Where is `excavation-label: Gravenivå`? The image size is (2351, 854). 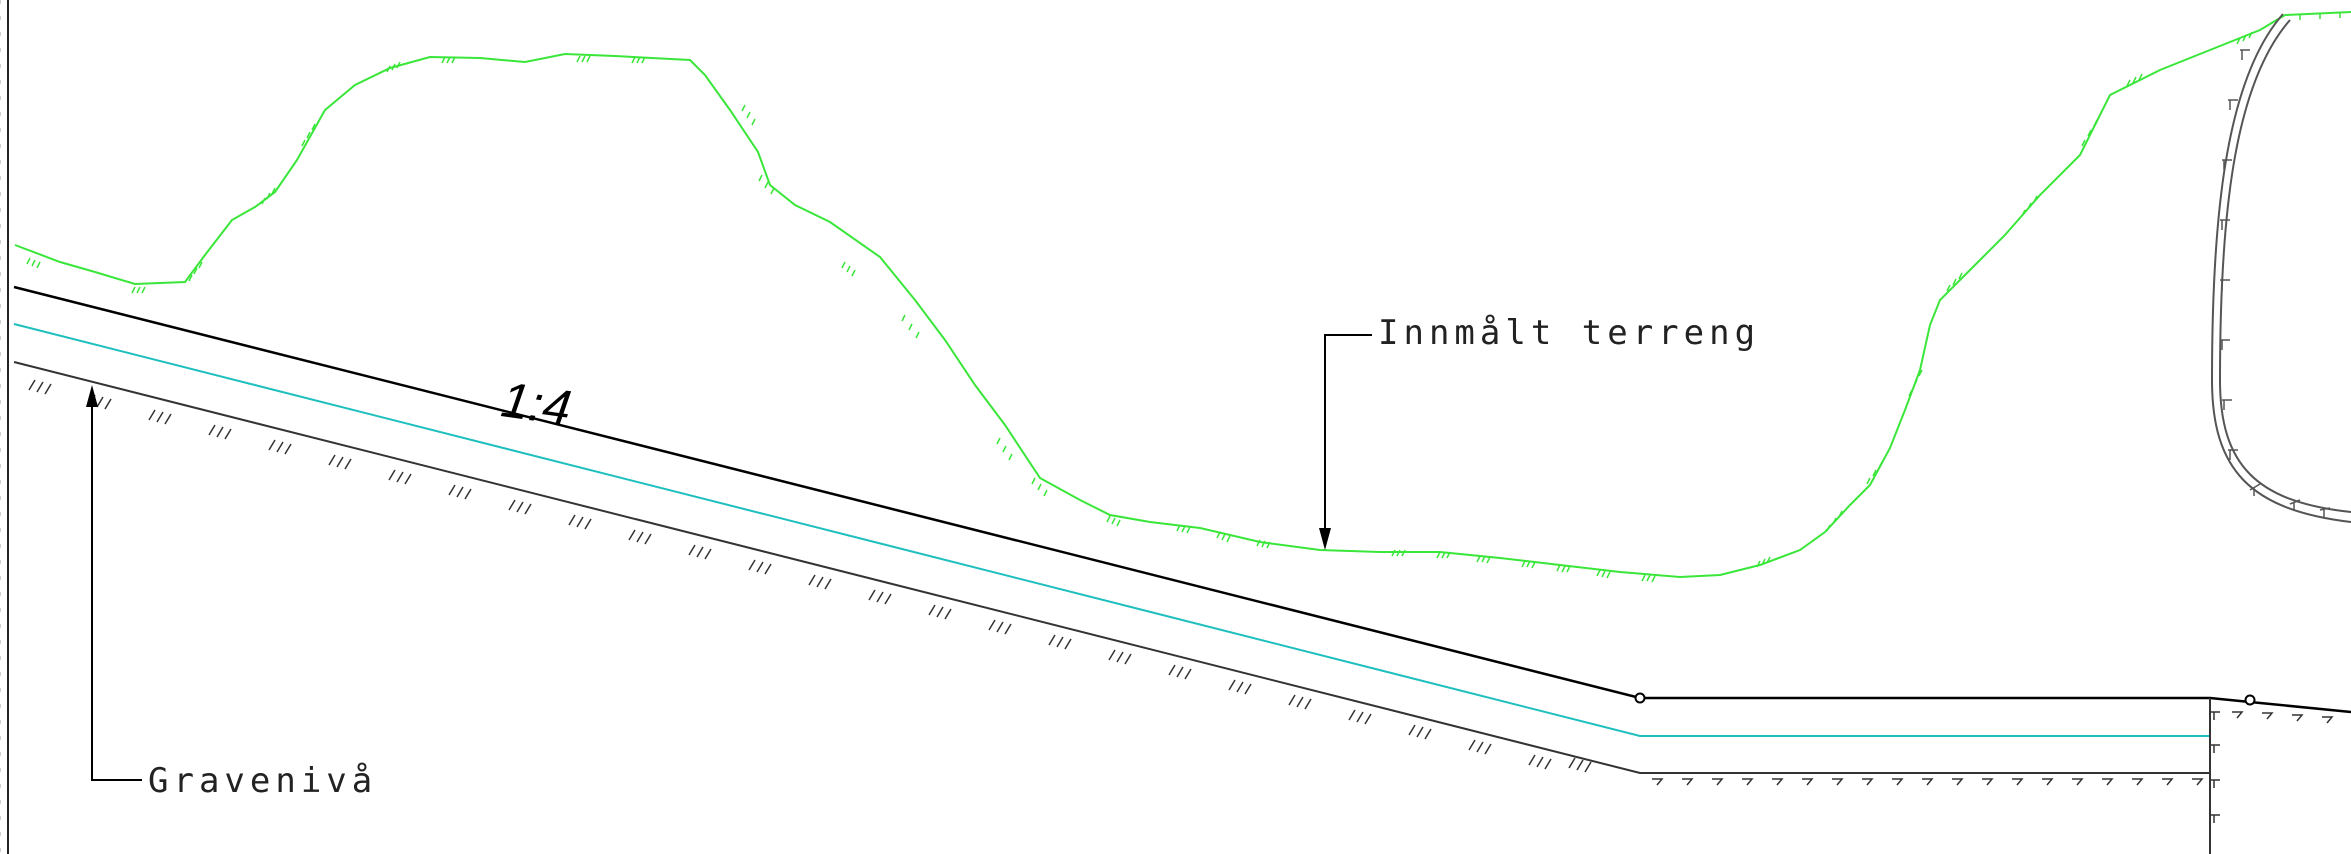
excavation-label: Gravenivå is located at coordinates (262, 781).